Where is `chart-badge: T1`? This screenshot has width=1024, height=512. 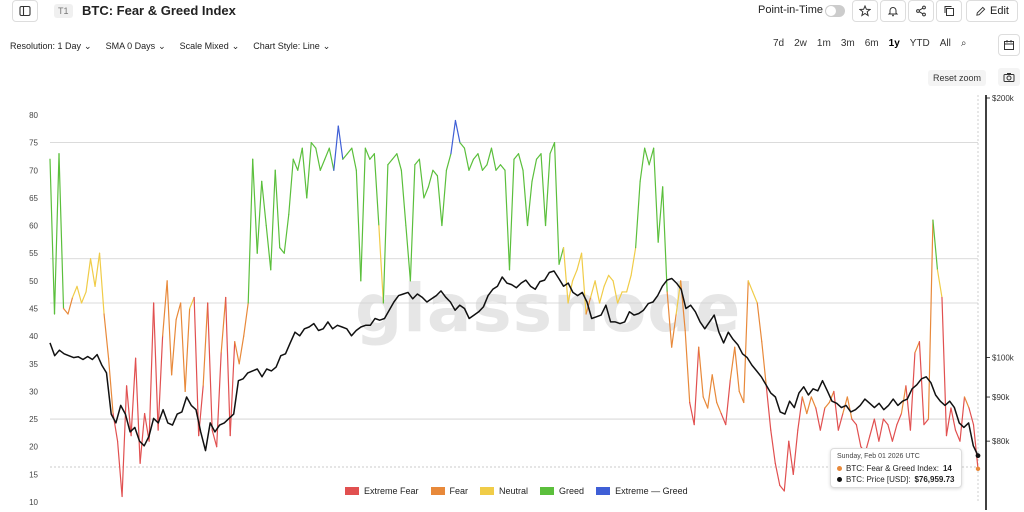
chart-badge: T1 is located at coordinates (63, 11).